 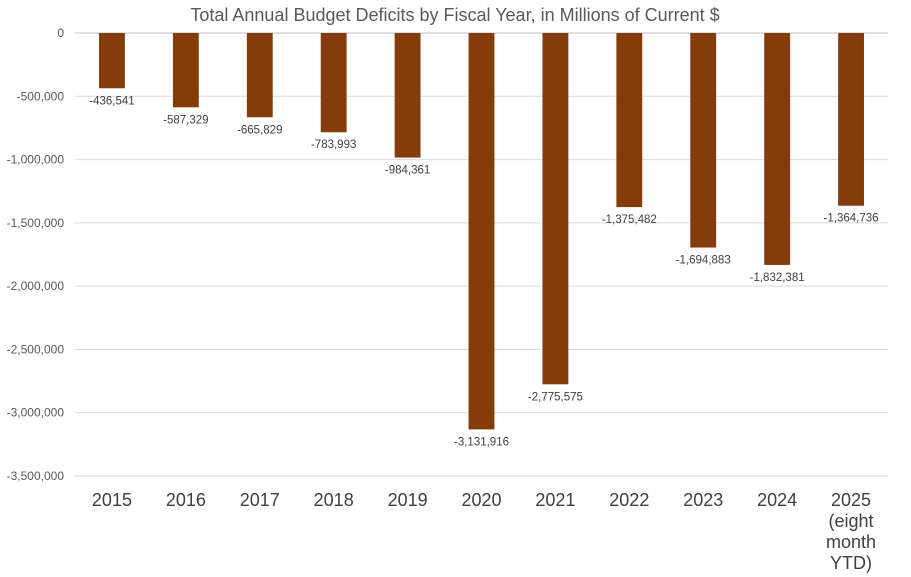 What do you see at coordinates (334, 500) in the screenshot?
I see `x-tick-label: 2018` at bounding box center [334, 500].